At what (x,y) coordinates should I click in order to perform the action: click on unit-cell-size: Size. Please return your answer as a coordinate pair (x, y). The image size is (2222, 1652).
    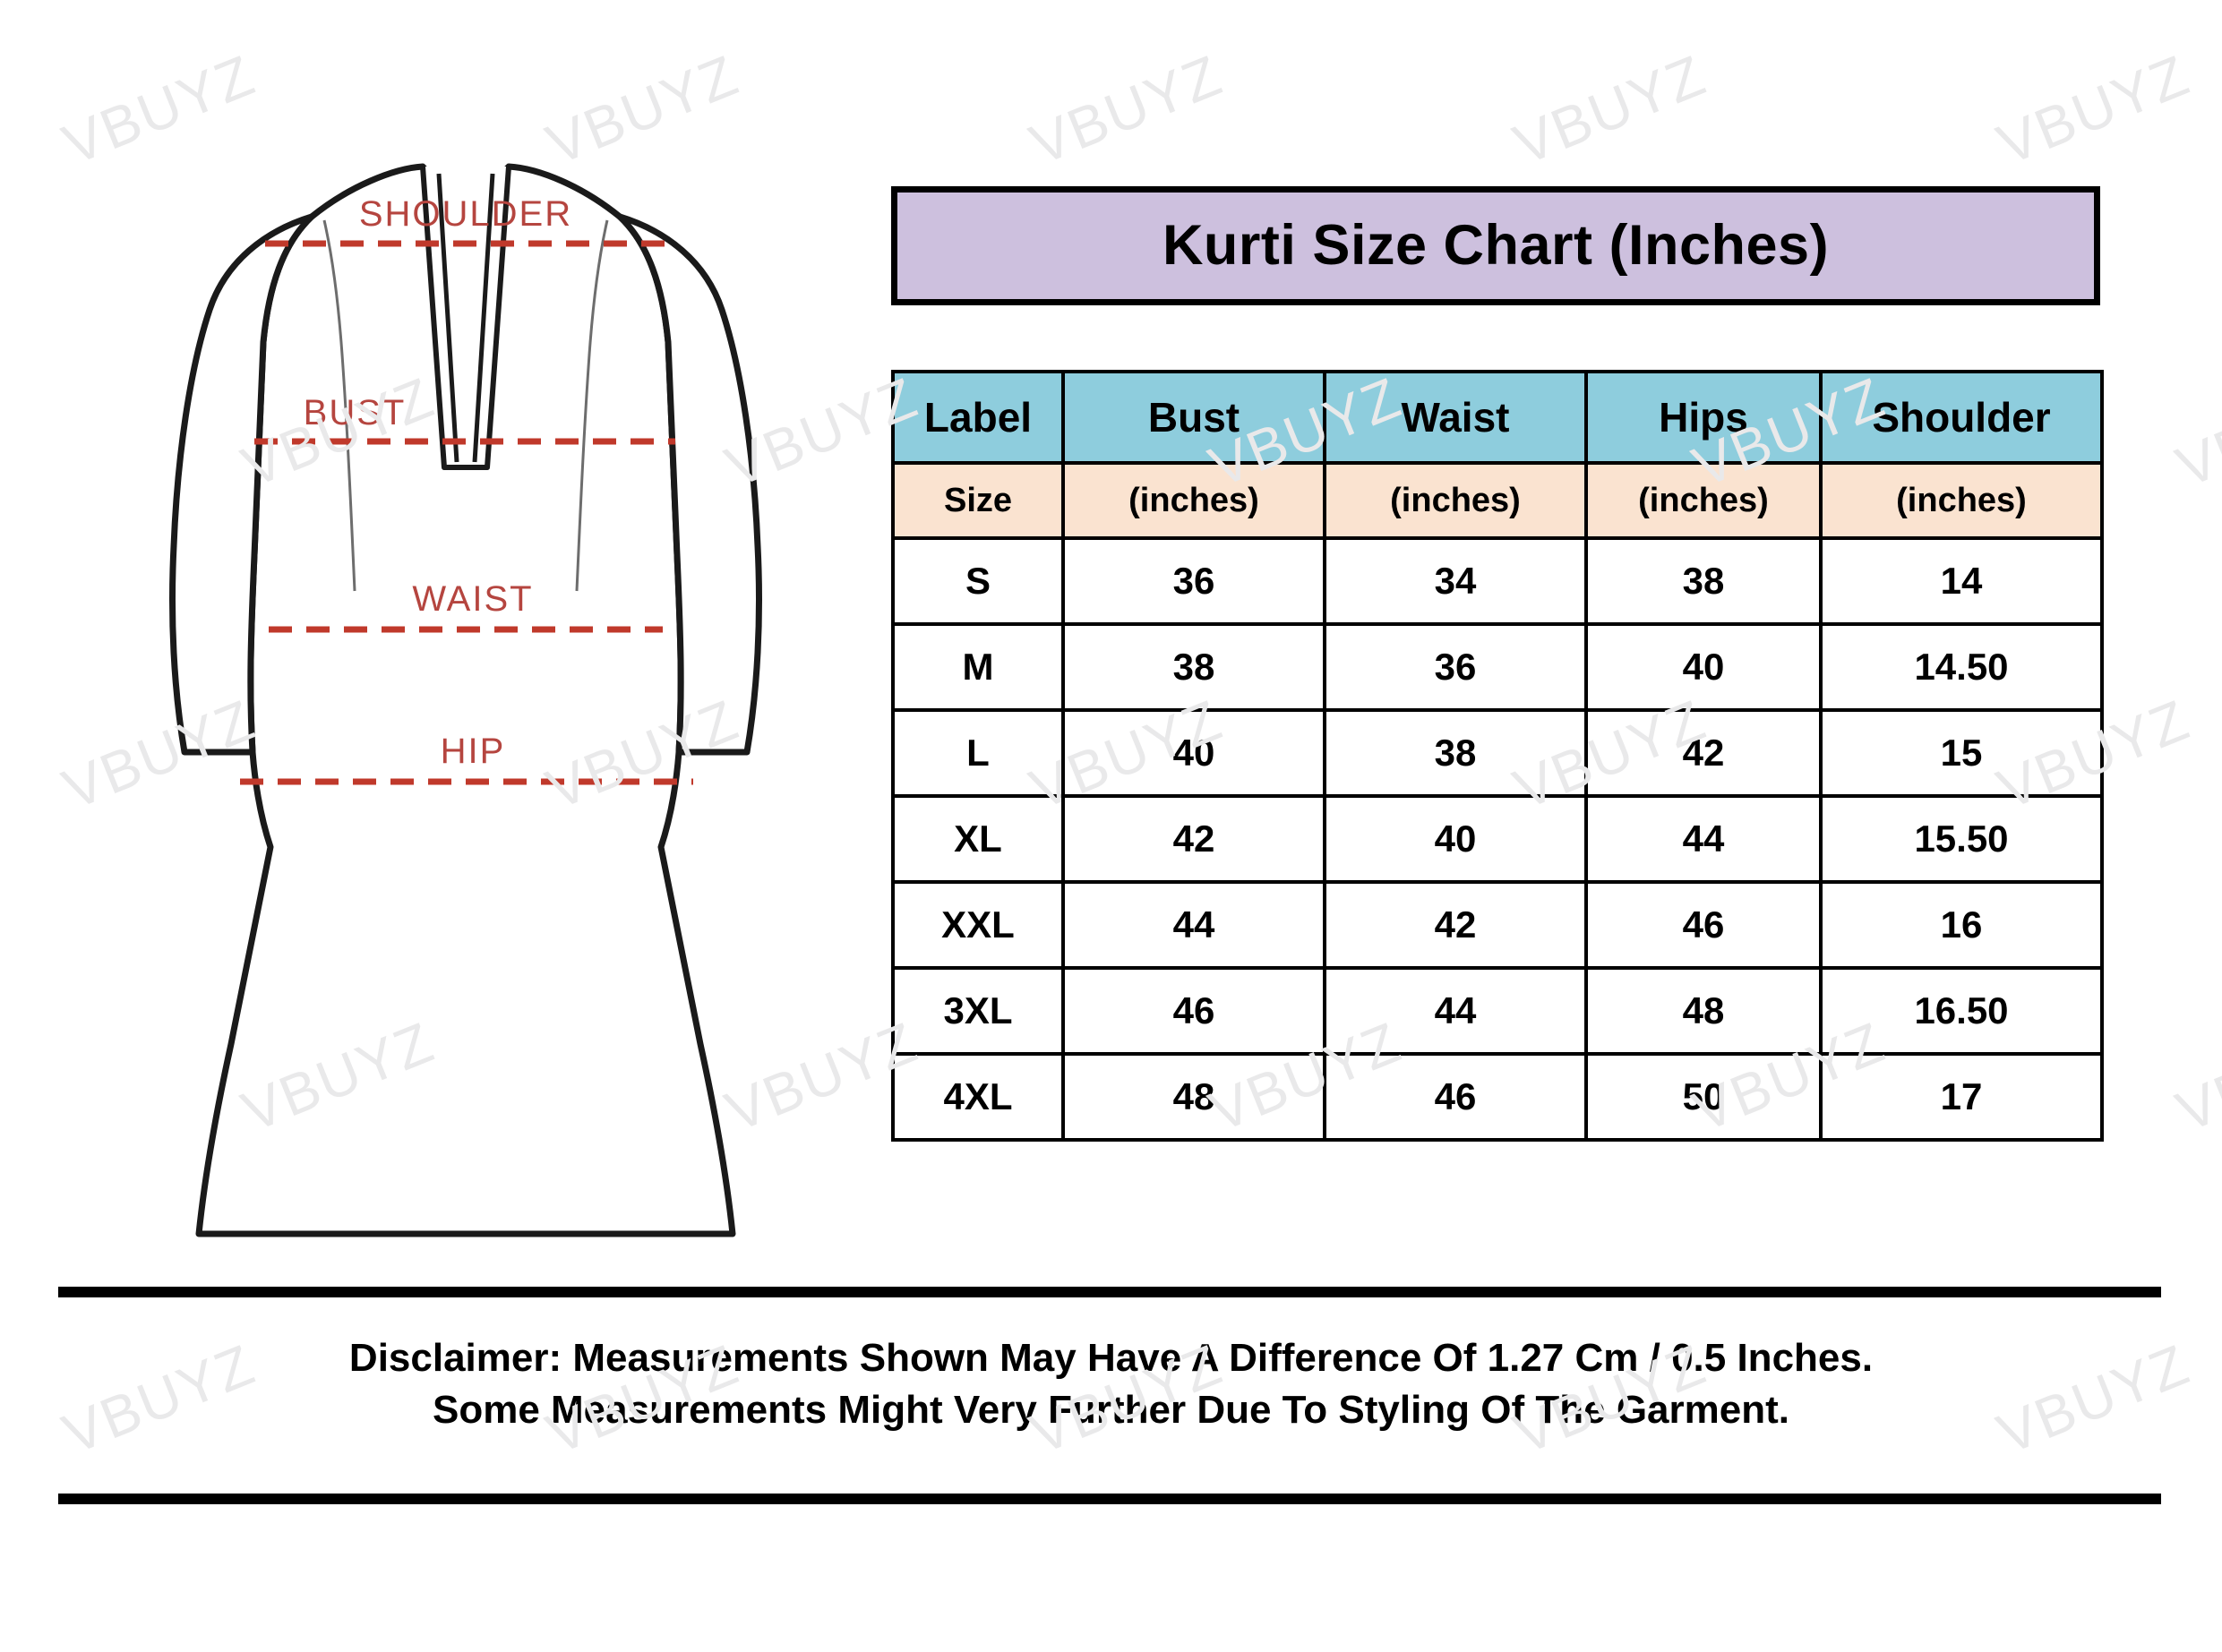
    Looking at the image, I should click on (978, 500).